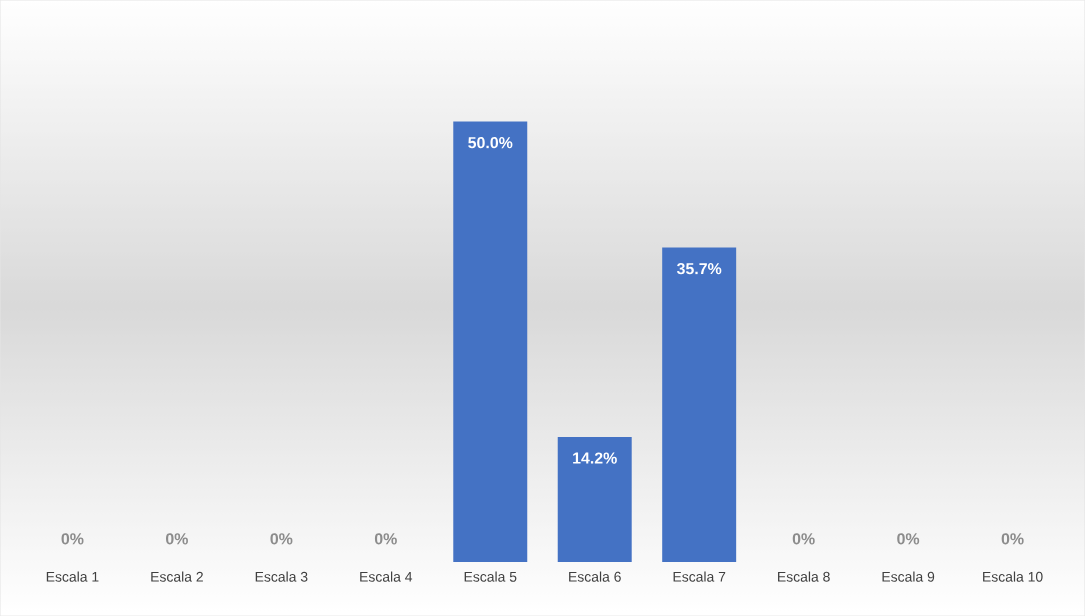  Describe the element at coordinates (1013, 576) in the screenshot. I see `x-tick-label: Escala 10` at that location.